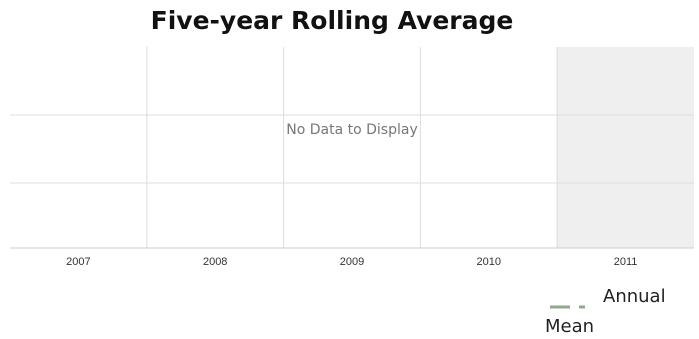  Describe the element at coordinates (352, 262) in the screenshot. I see `x-tick-label: 2009` at that location.